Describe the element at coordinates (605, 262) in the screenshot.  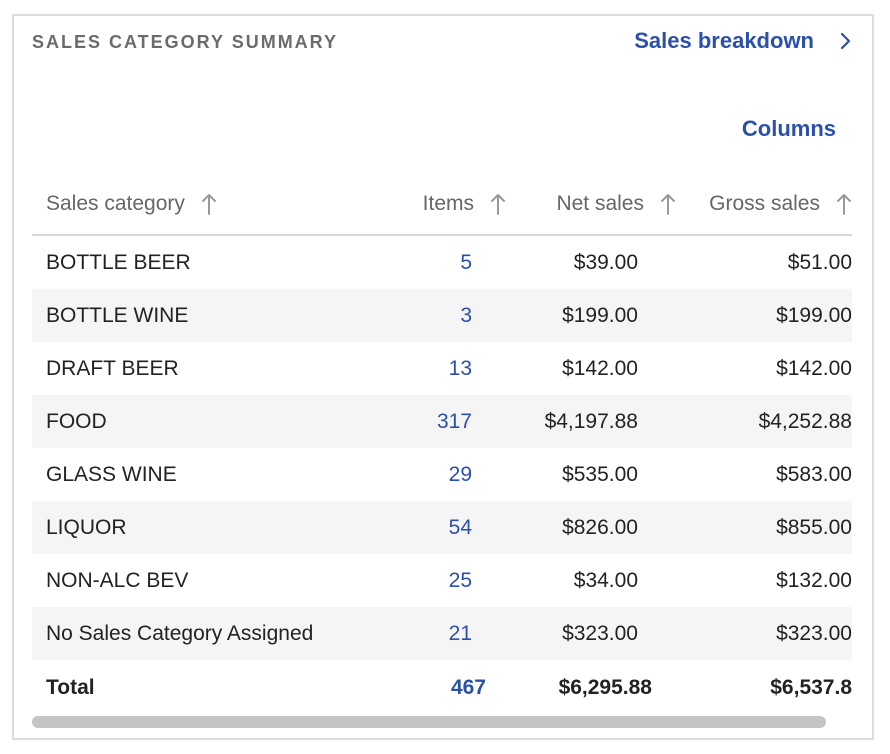
I see `net-sales-cell: $39.00` at that location.